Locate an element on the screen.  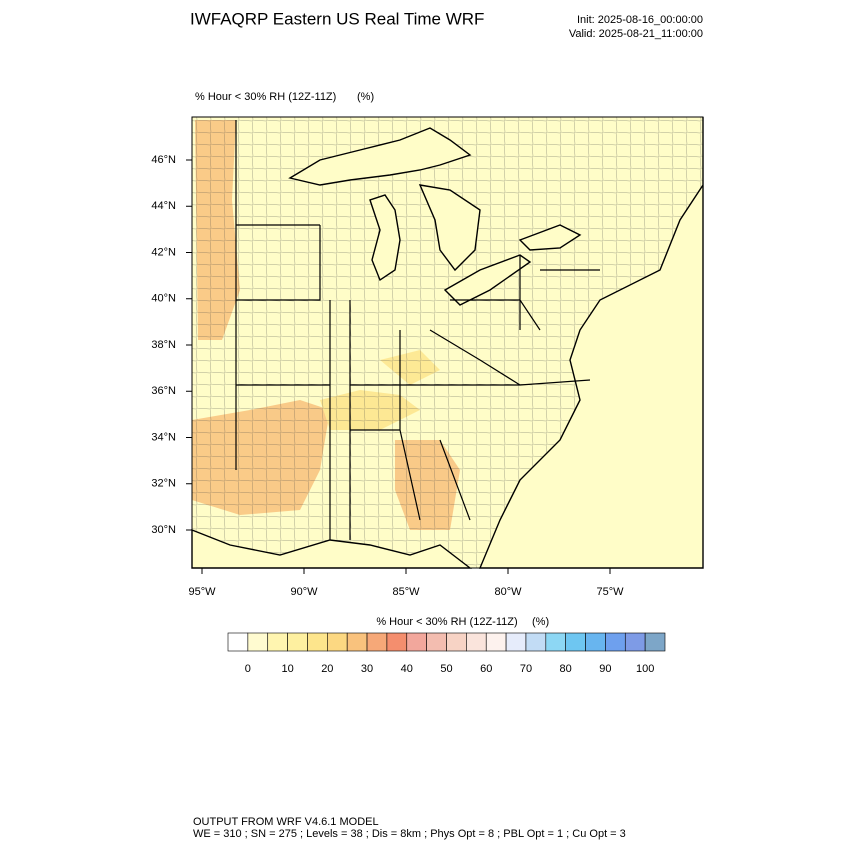
colorbar-label: 40 is located at coordinates (407, 669).